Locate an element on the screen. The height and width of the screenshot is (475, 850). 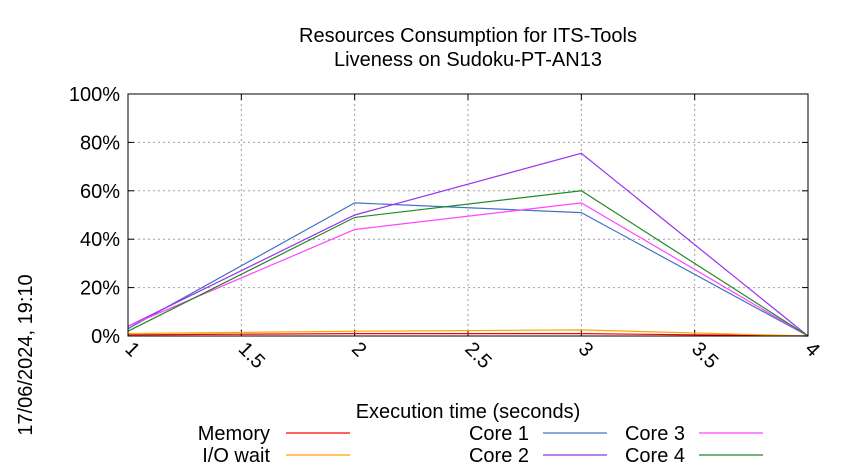
x-tick-label: 3 is located at coordinates (585, 349).